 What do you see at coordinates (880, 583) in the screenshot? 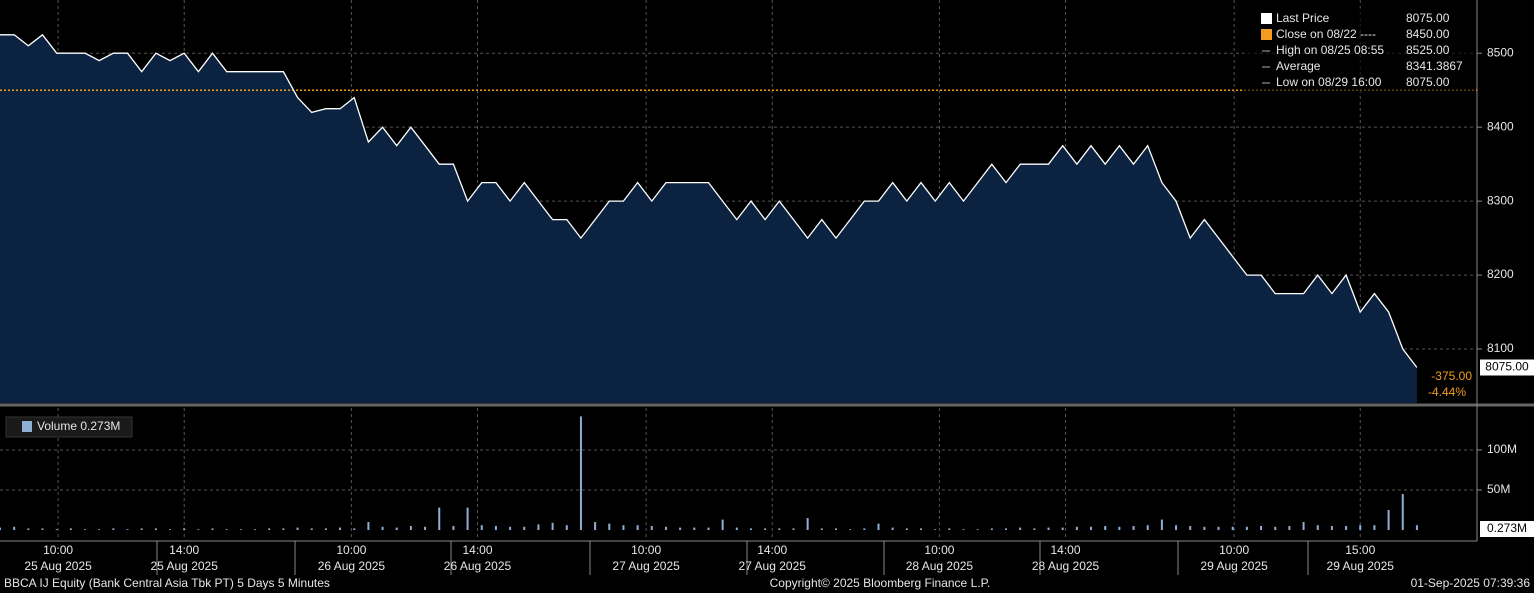
I see `footer-center: Copyright© 2025 Bloomberg Finance L.P.` at bounding box center [880, 583].